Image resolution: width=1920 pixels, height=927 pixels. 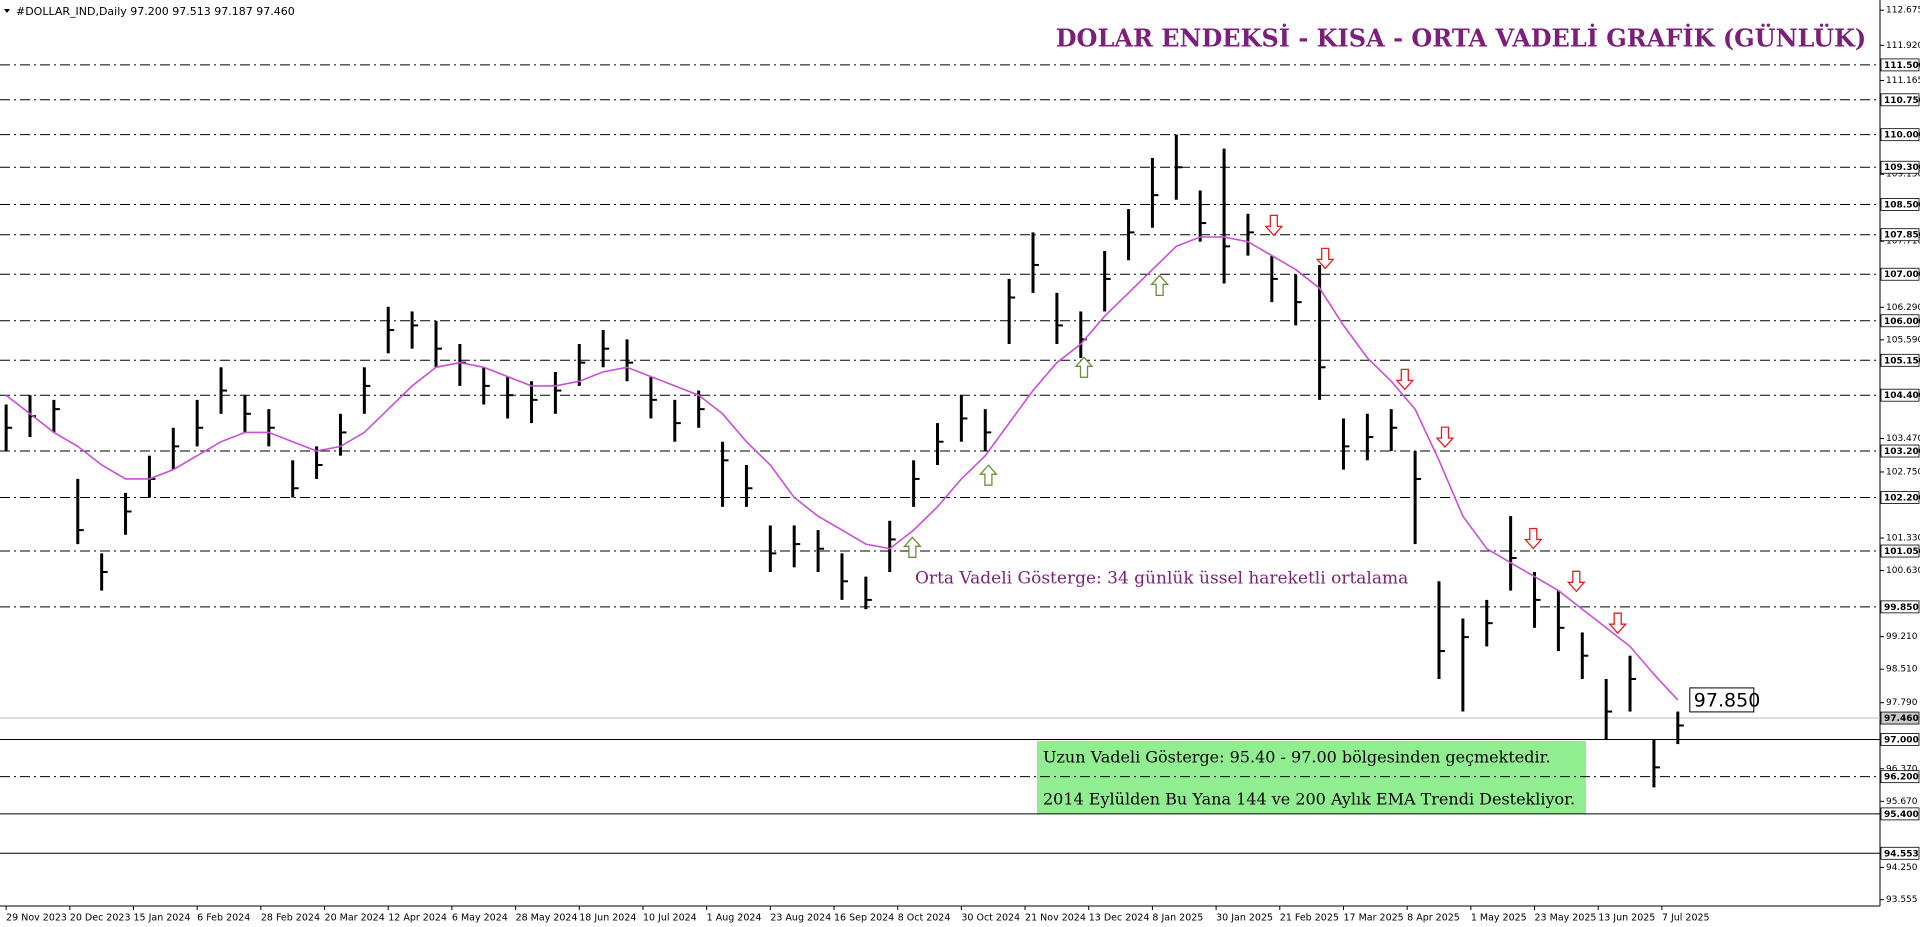 I want to click on x-tick-label: 1 May 2025, so click(x=1499, y=918).